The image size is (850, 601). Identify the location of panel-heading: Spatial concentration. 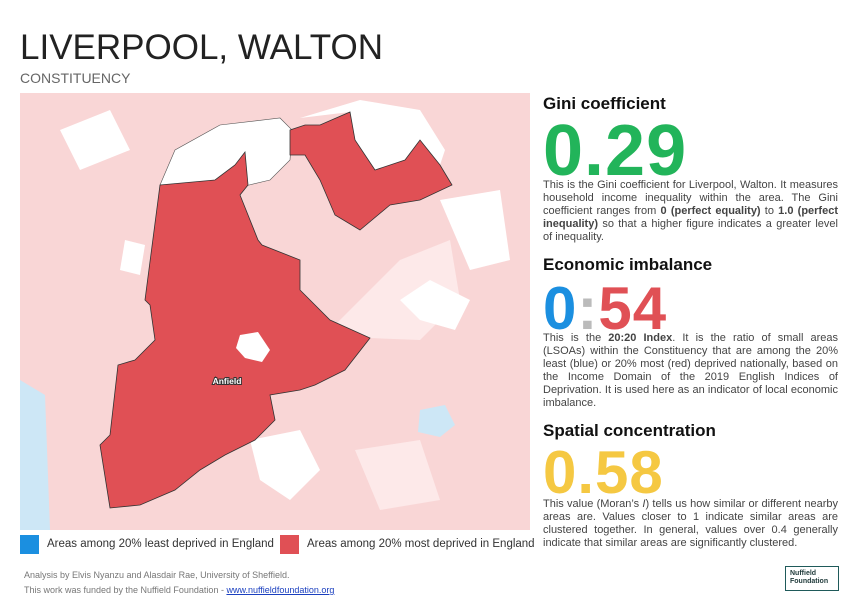
(629, 430).